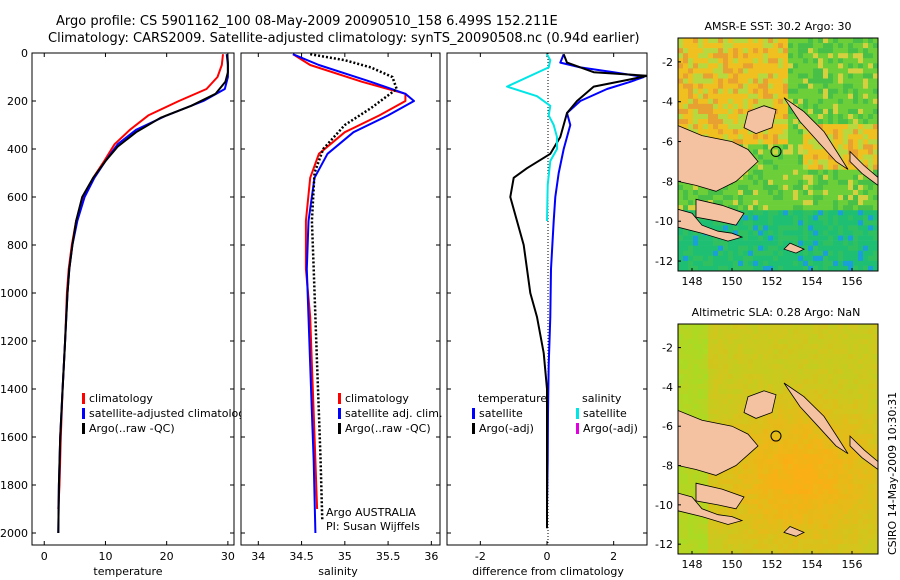 Image resolution: width=900 pixels, height=580 pixels. What do you see at coordinates (228, 556) in the screenshot?
I see `xtick-label-30: 30` at bounding box center [228, 556].